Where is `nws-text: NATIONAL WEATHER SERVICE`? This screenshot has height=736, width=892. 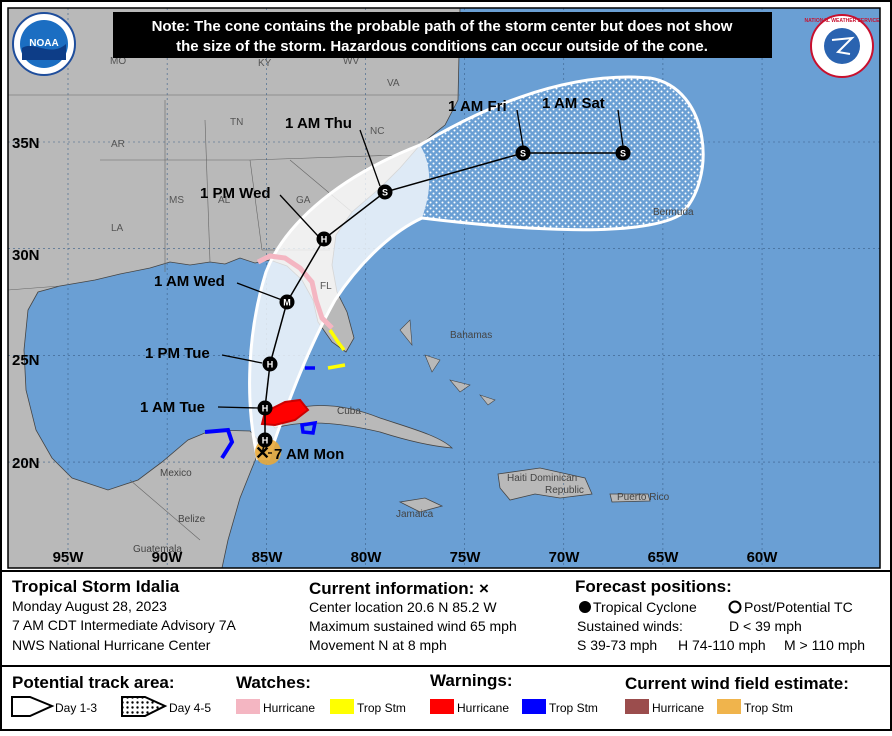 nws-text: NATIONAL WEATHER SERVICE is located at coordinates (843, 21).